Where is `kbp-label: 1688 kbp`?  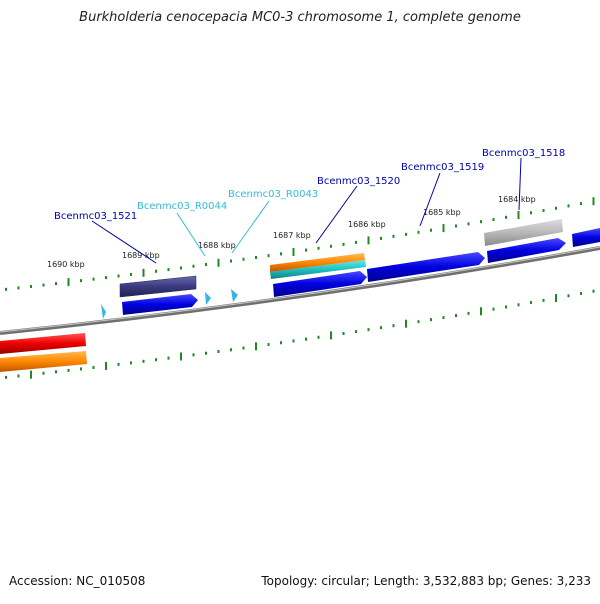 kbp-label: 1688 kbp is located at coordinates (217, 245).